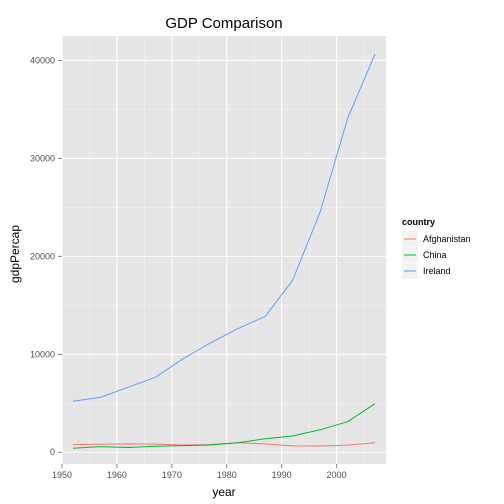 This screenshot has width=504, height=504. Describe the element at coordinates (437, 271) in the screenshot. I see `legend-label: Ireland` at that location.